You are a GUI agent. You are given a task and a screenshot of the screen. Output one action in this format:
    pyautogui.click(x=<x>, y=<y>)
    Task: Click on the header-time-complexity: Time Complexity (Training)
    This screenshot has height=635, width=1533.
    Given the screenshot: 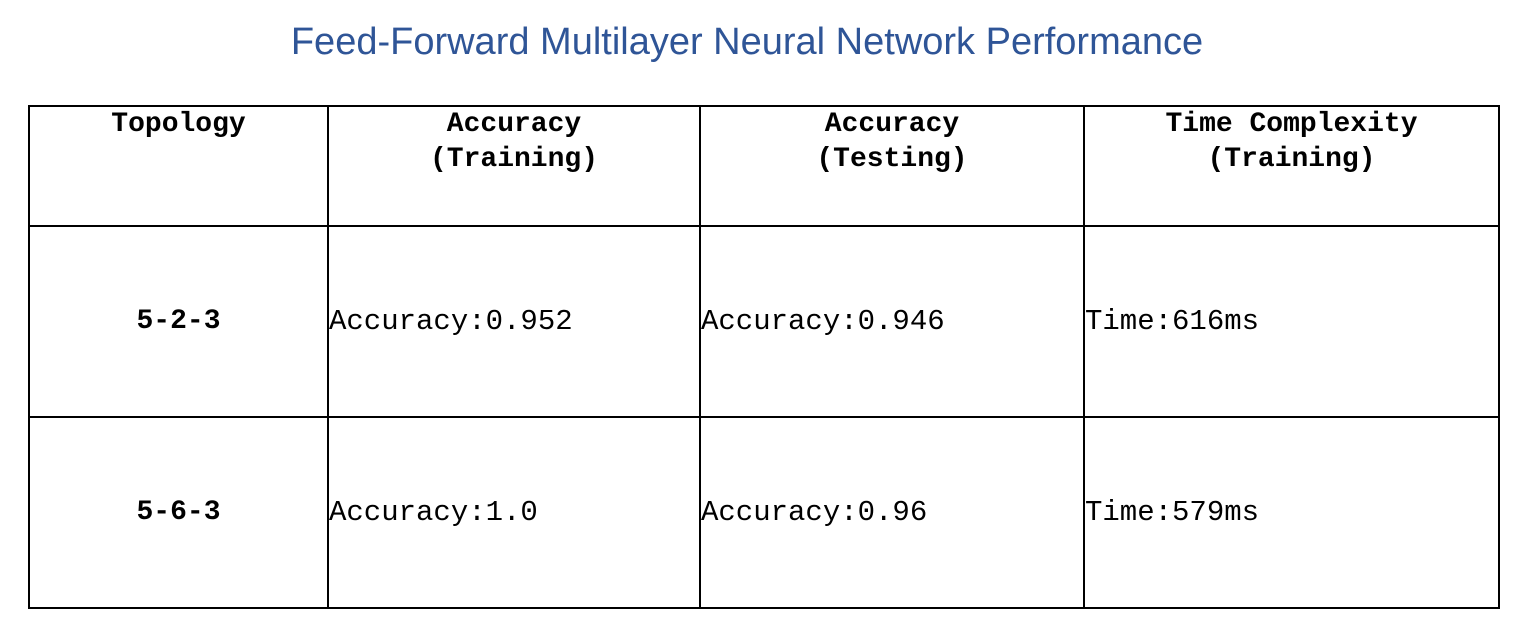 What is the action you would take?
    pyautogui.click(x=1291, y=166)
    